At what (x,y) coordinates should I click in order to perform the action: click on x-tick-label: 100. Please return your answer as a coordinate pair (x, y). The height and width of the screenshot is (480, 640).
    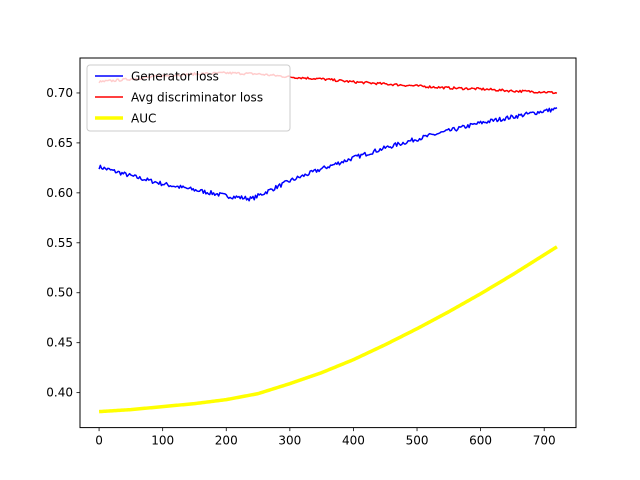
    Looking at the image, I should click on (162, 441).